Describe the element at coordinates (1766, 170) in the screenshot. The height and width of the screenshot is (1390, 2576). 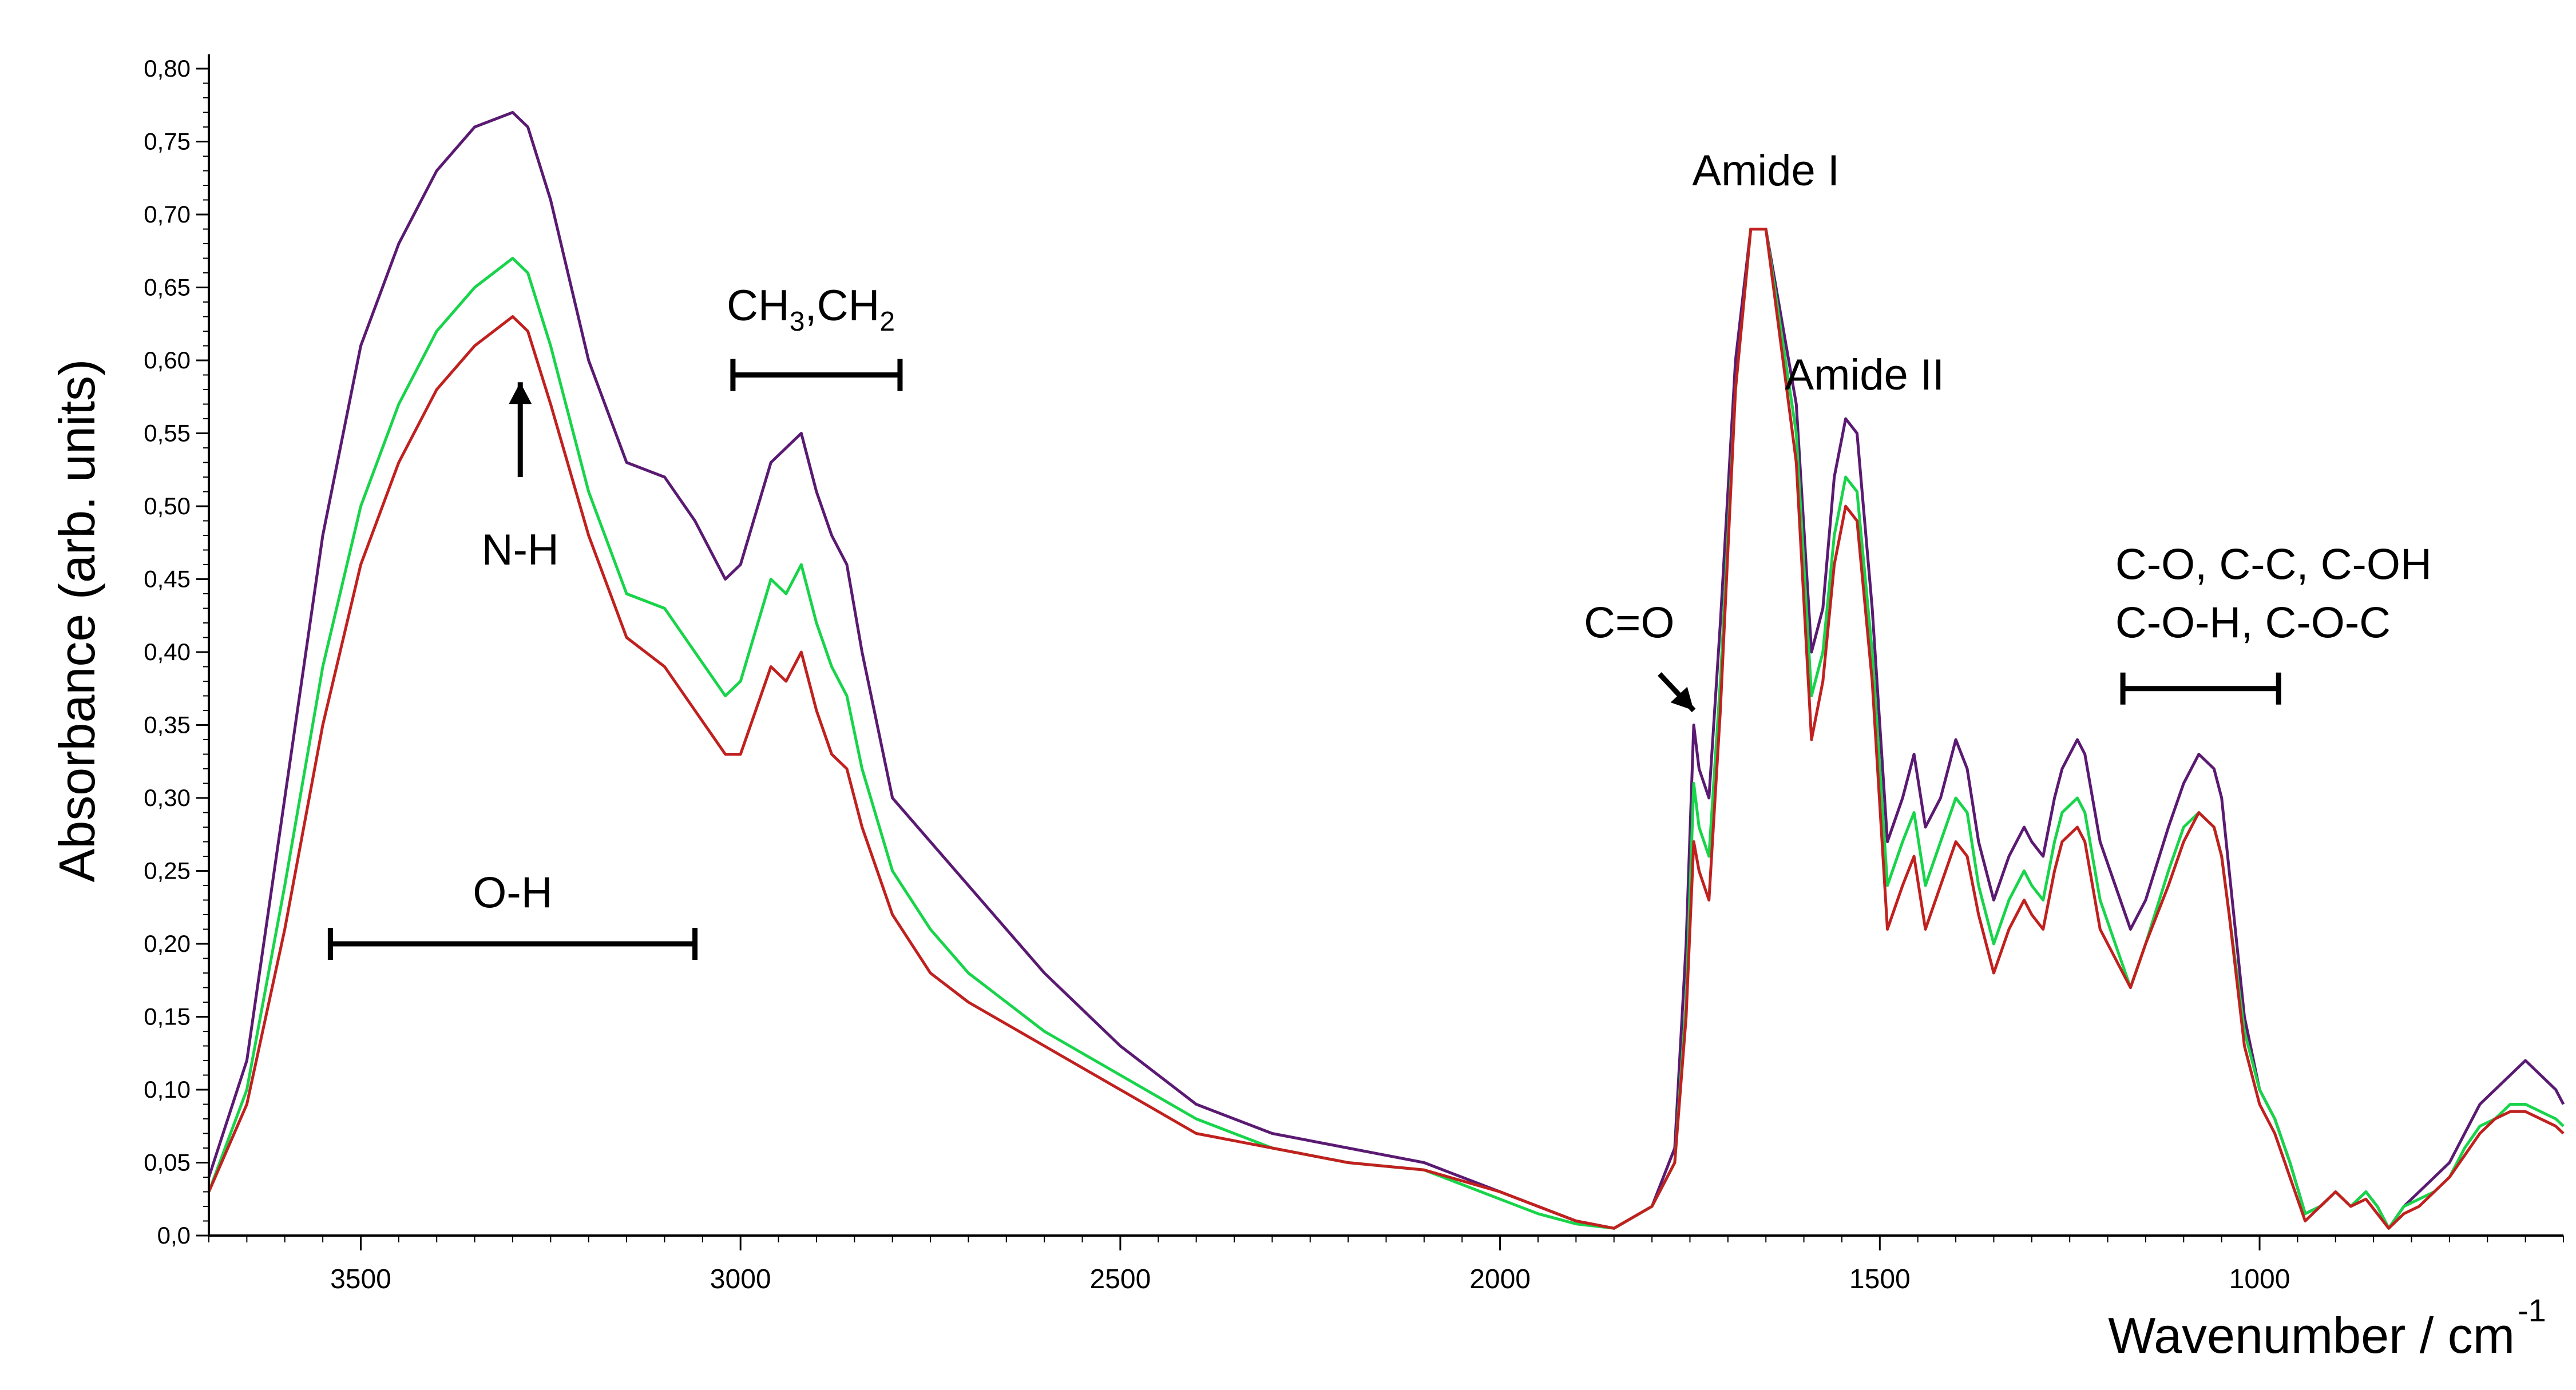
I see `annotation-amide-1: Amide I` at that location.